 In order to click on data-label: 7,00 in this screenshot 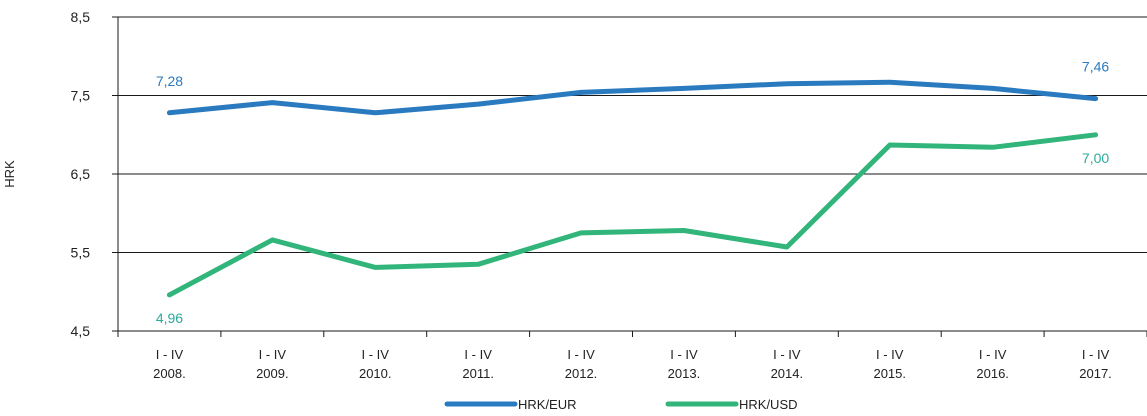, I will do `click(1095, 158)`.